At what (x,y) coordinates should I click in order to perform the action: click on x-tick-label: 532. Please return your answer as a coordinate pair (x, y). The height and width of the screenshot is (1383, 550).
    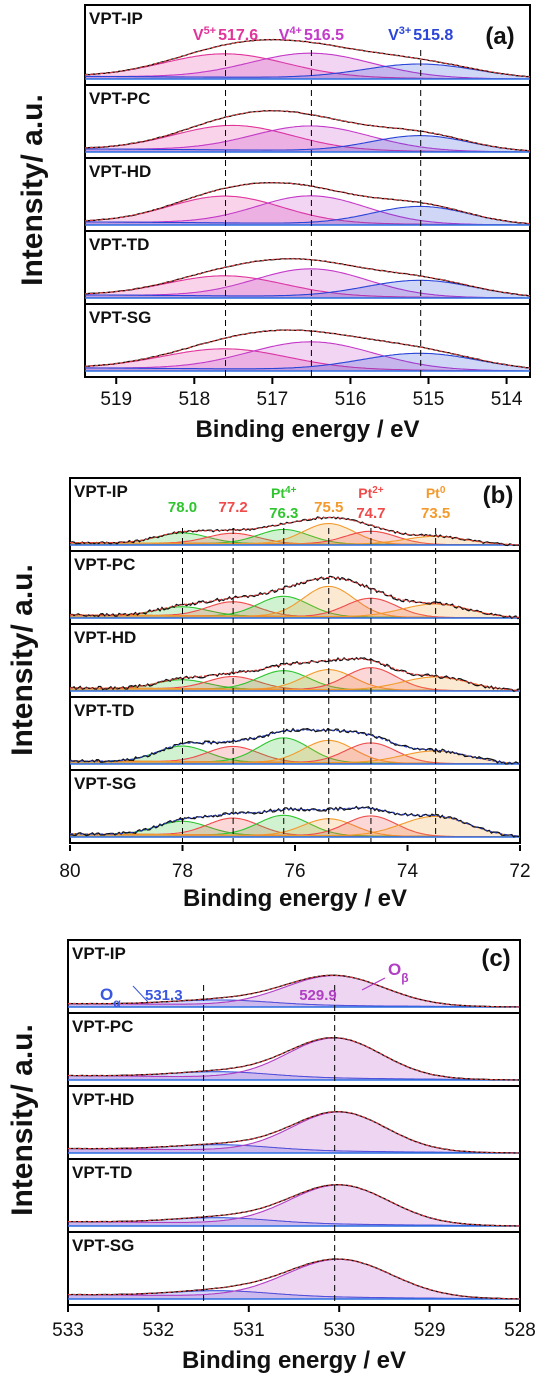
    Looking at the image, I should click on (159, 1330).